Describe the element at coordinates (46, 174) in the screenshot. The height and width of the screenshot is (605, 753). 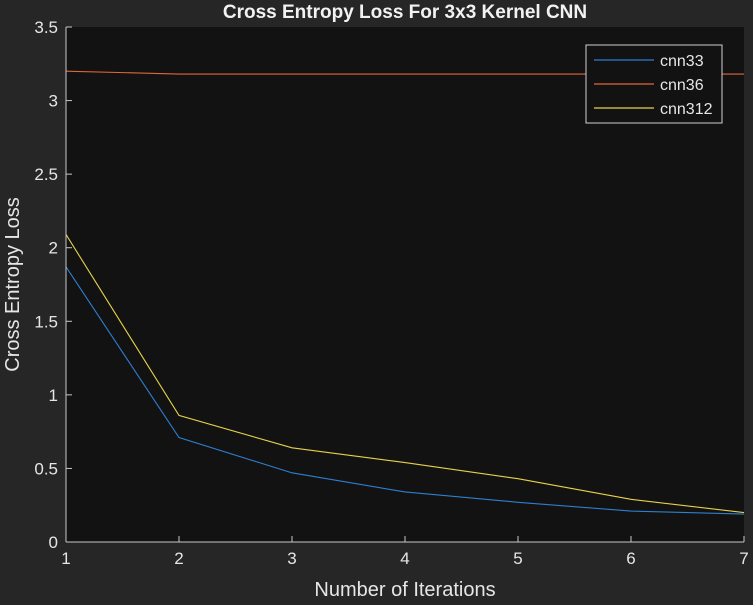
I see `y-tick-label: 2.5` at that location.